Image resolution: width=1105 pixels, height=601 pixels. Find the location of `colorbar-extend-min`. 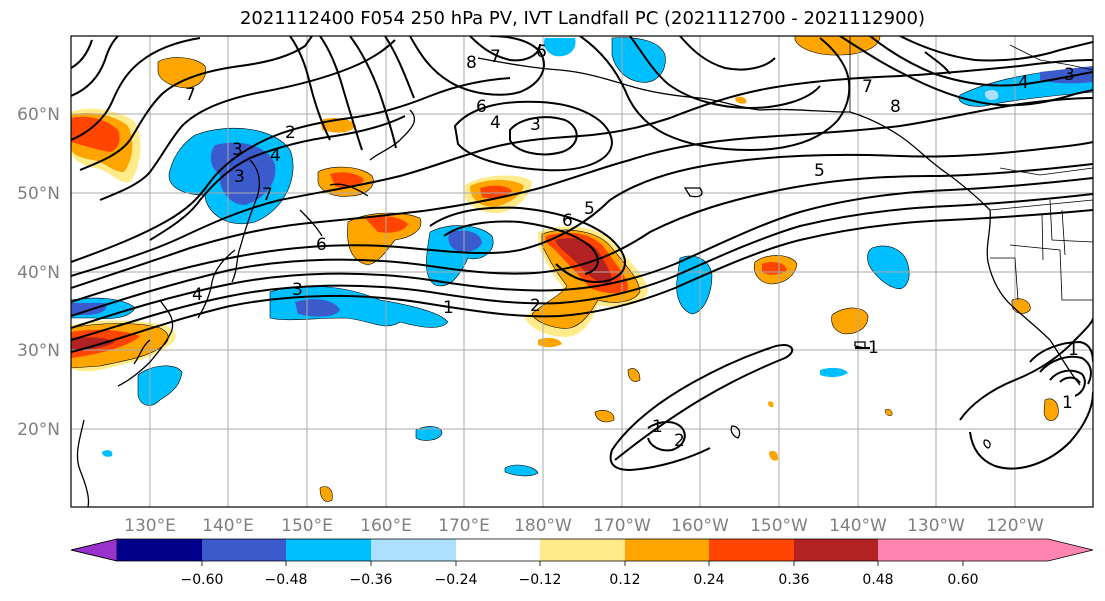

colorbar-extend-min is located at coordinates (94, 550).